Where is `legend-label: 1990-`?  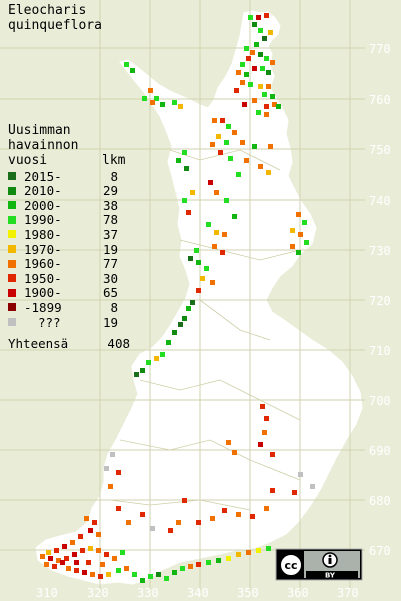 legend-label: 1990- is located at coordinates (43, 220).